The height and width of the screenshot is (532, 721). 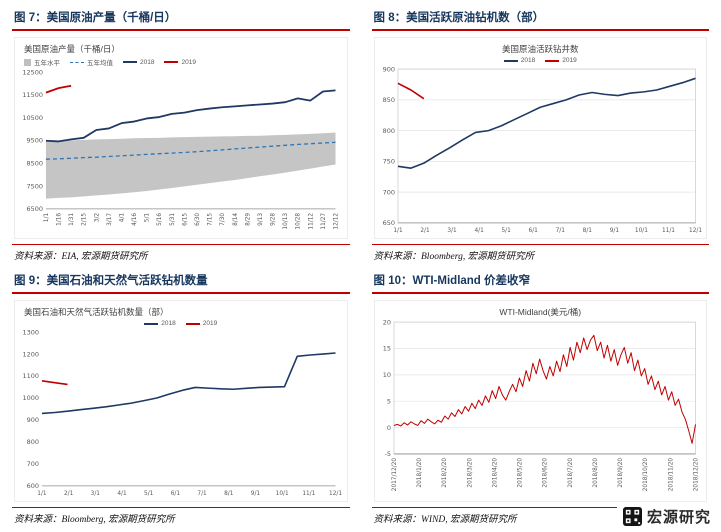 I want to click on svg-text: 3/1, so click(x=96, y=494).